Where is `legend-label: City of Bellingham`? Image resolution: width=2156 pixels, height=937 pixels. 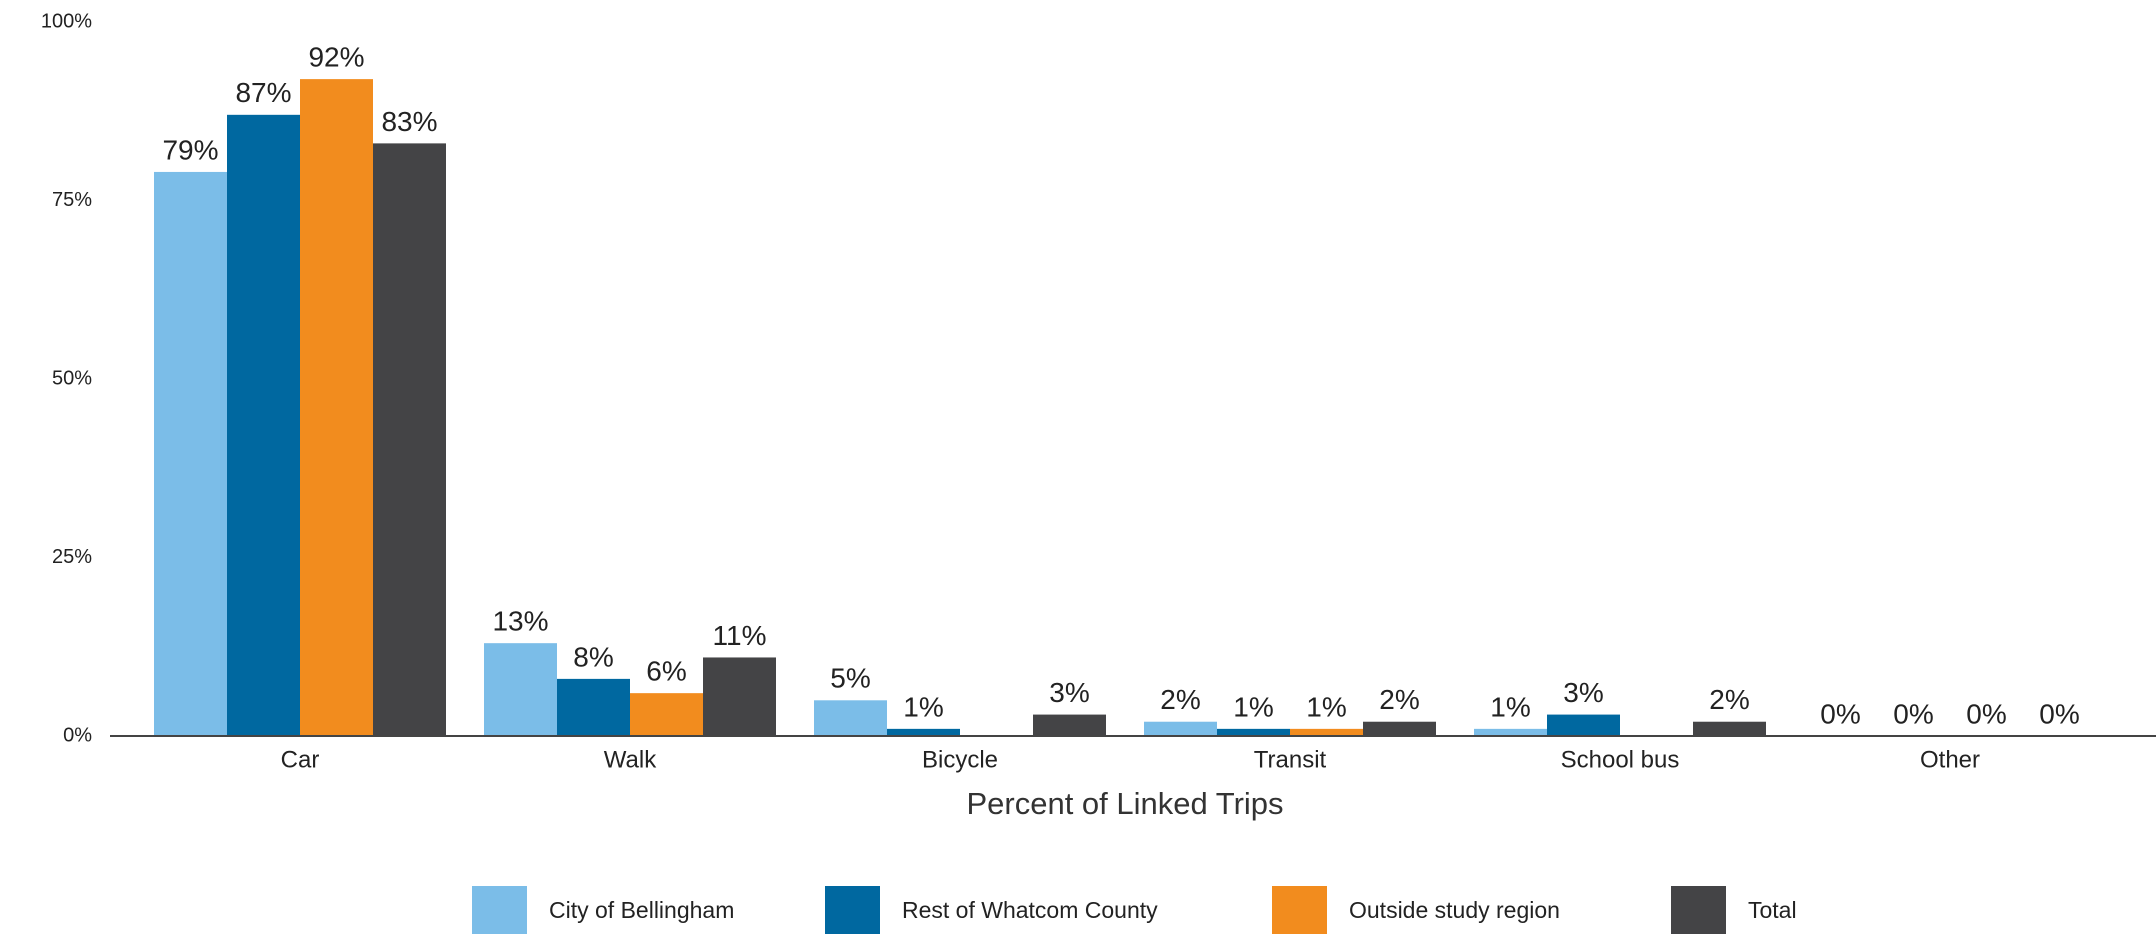 legend-label: City of Bellingham is located at coordinates (641, 910).